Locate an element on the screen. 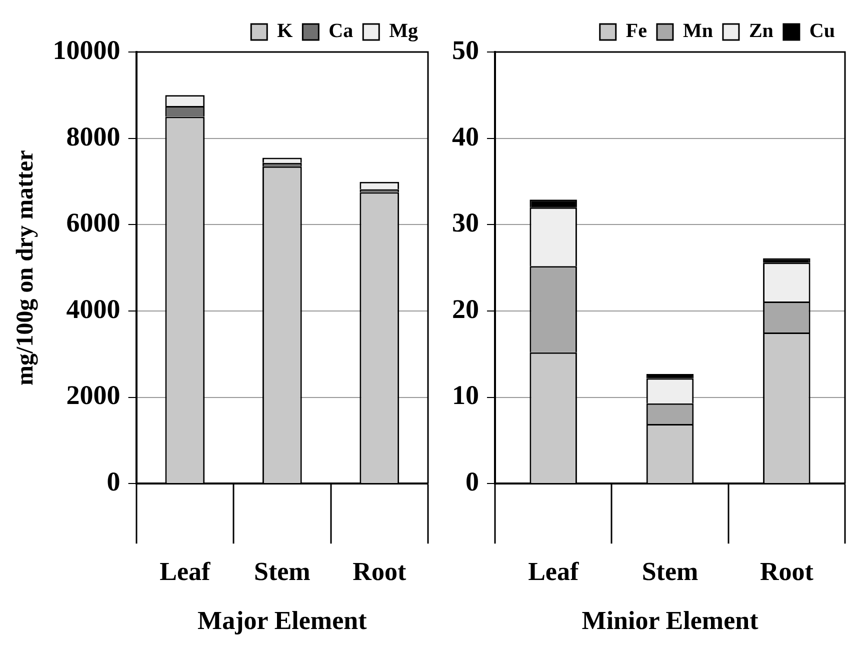  y-tick-label: 10000 is located at coordinates (86, 49).